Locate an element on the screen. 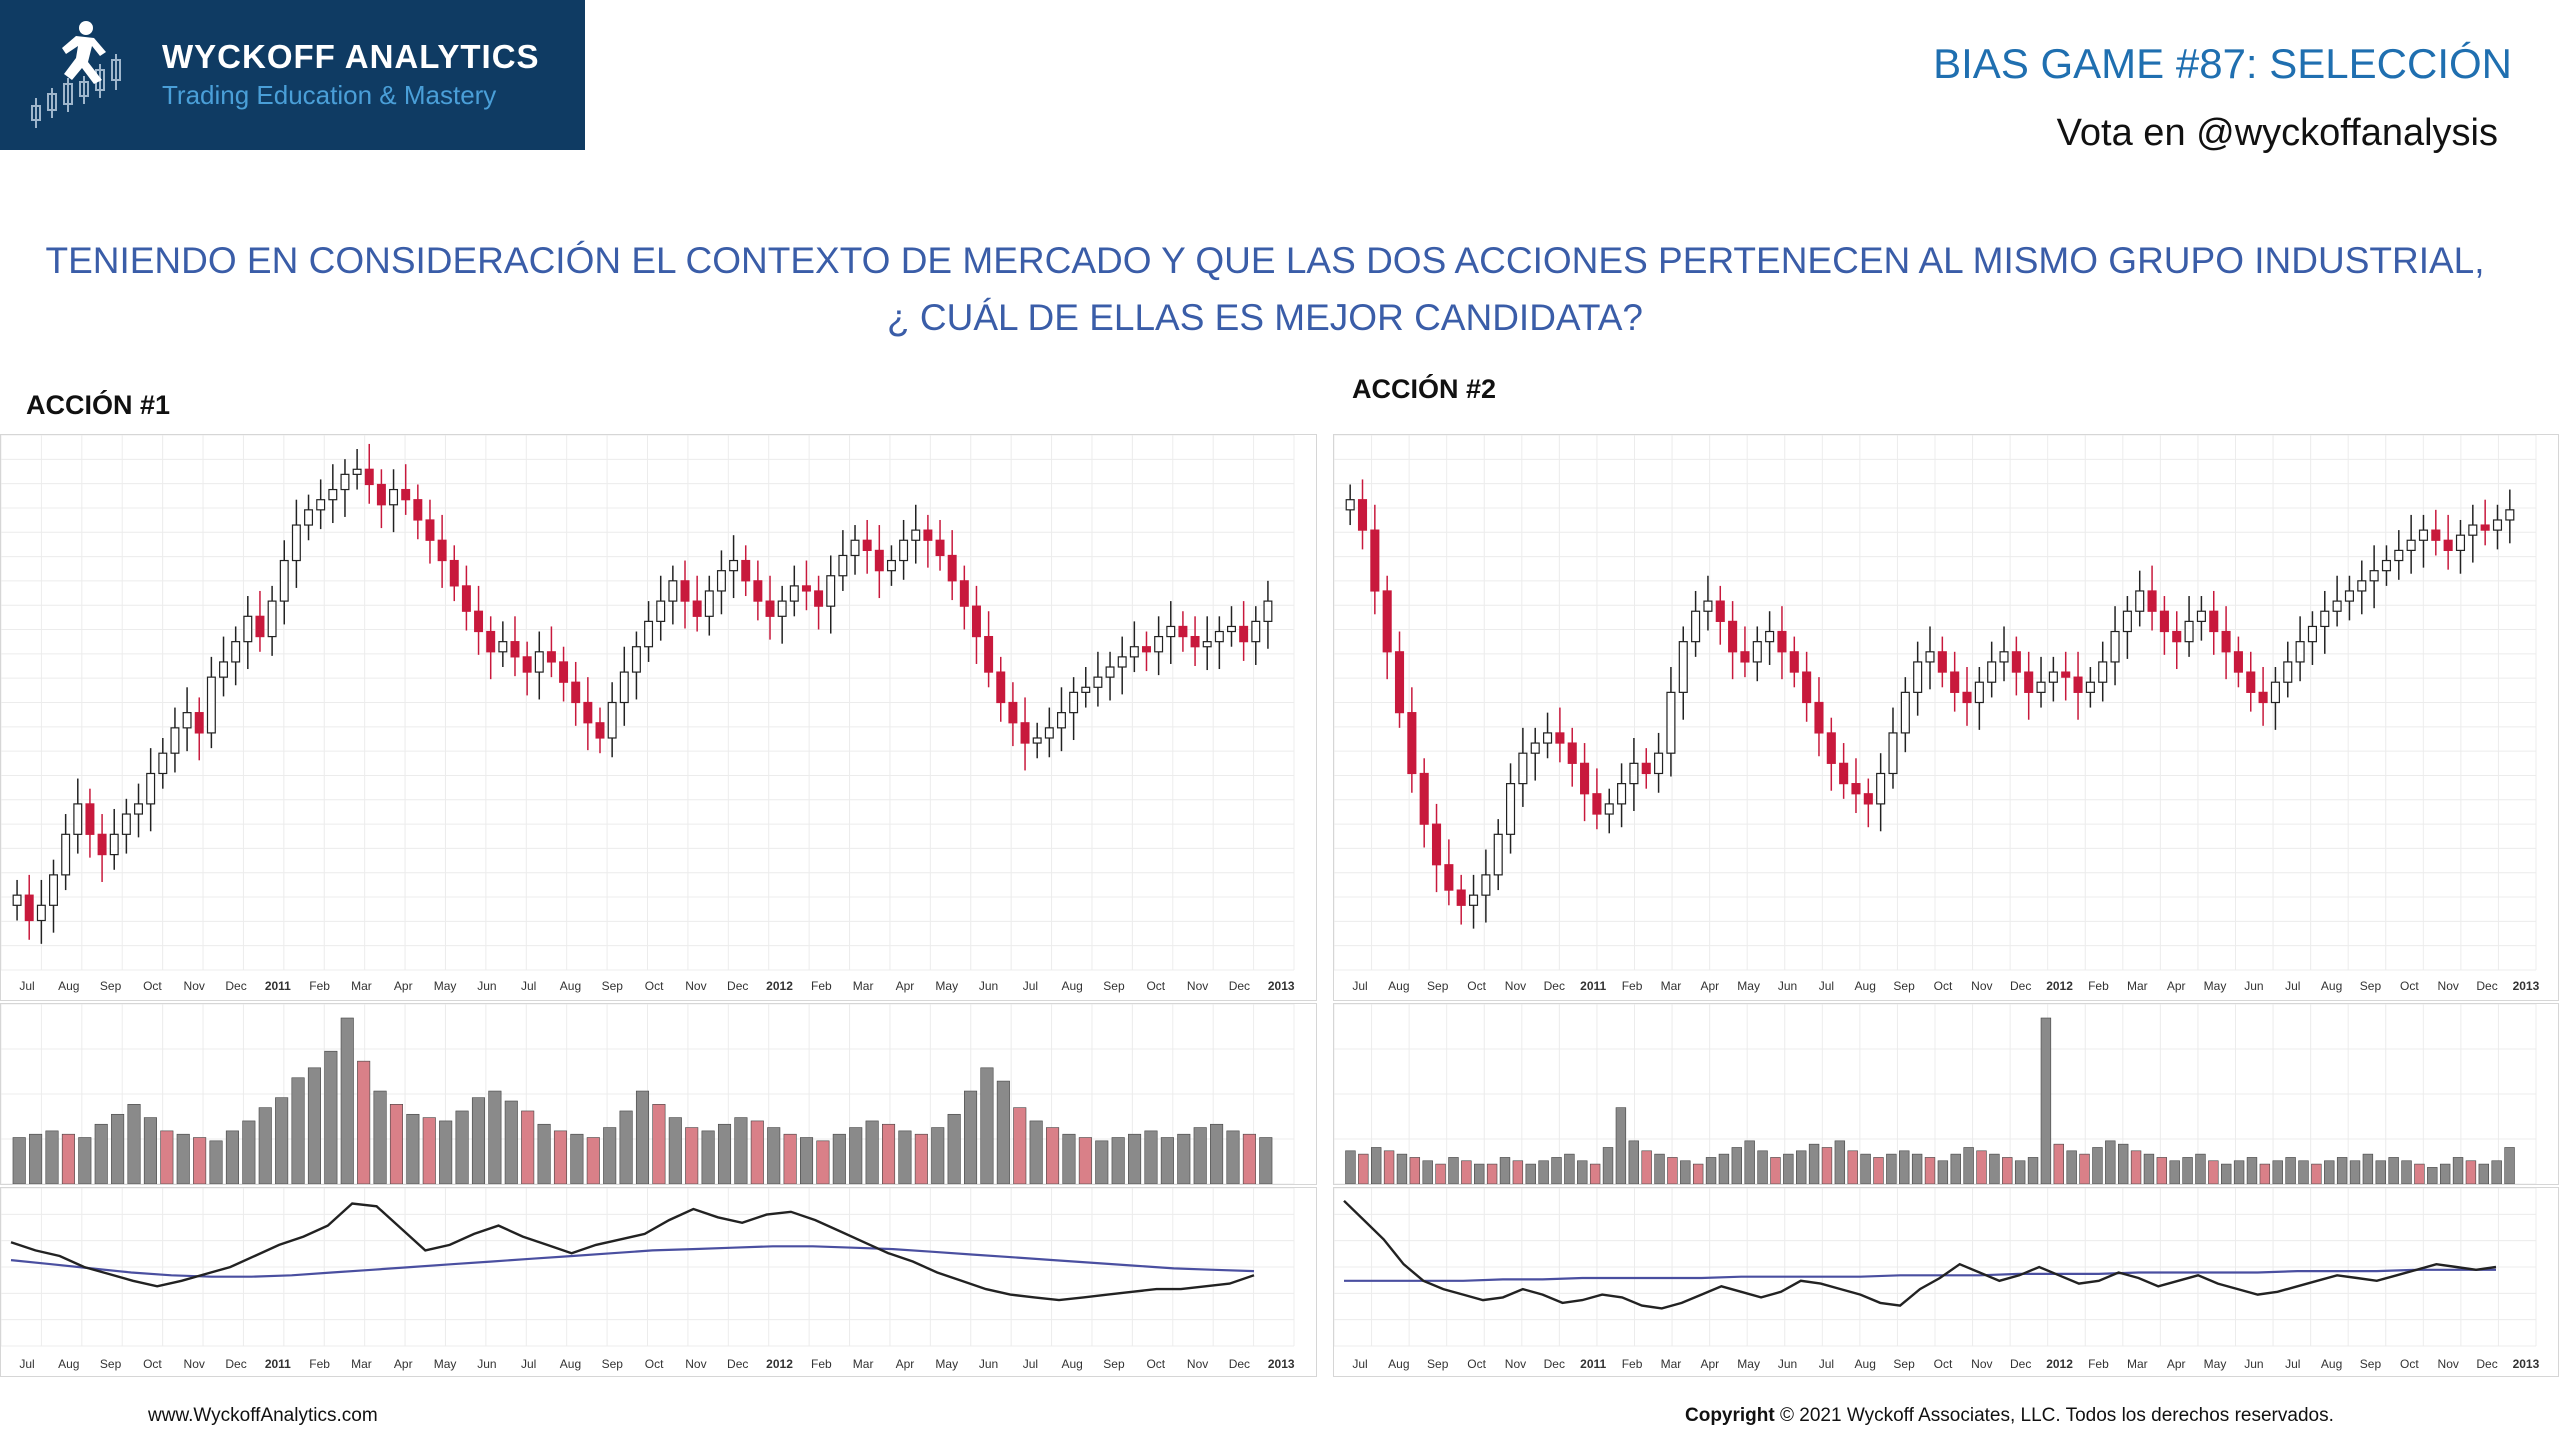 This screenshot has height=1440, width=2560. question-line-2: ¿ CUÁL DE ELLAS ES MEJOR CANDIDATA? is located at coordinates (1265, 317).